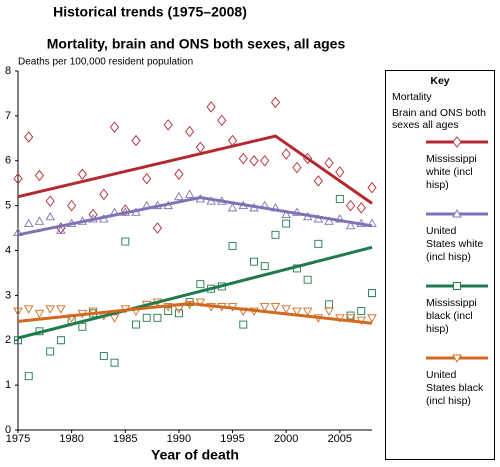  I want to click on legend-label: United States black (incl hisp), so click(455, 388).